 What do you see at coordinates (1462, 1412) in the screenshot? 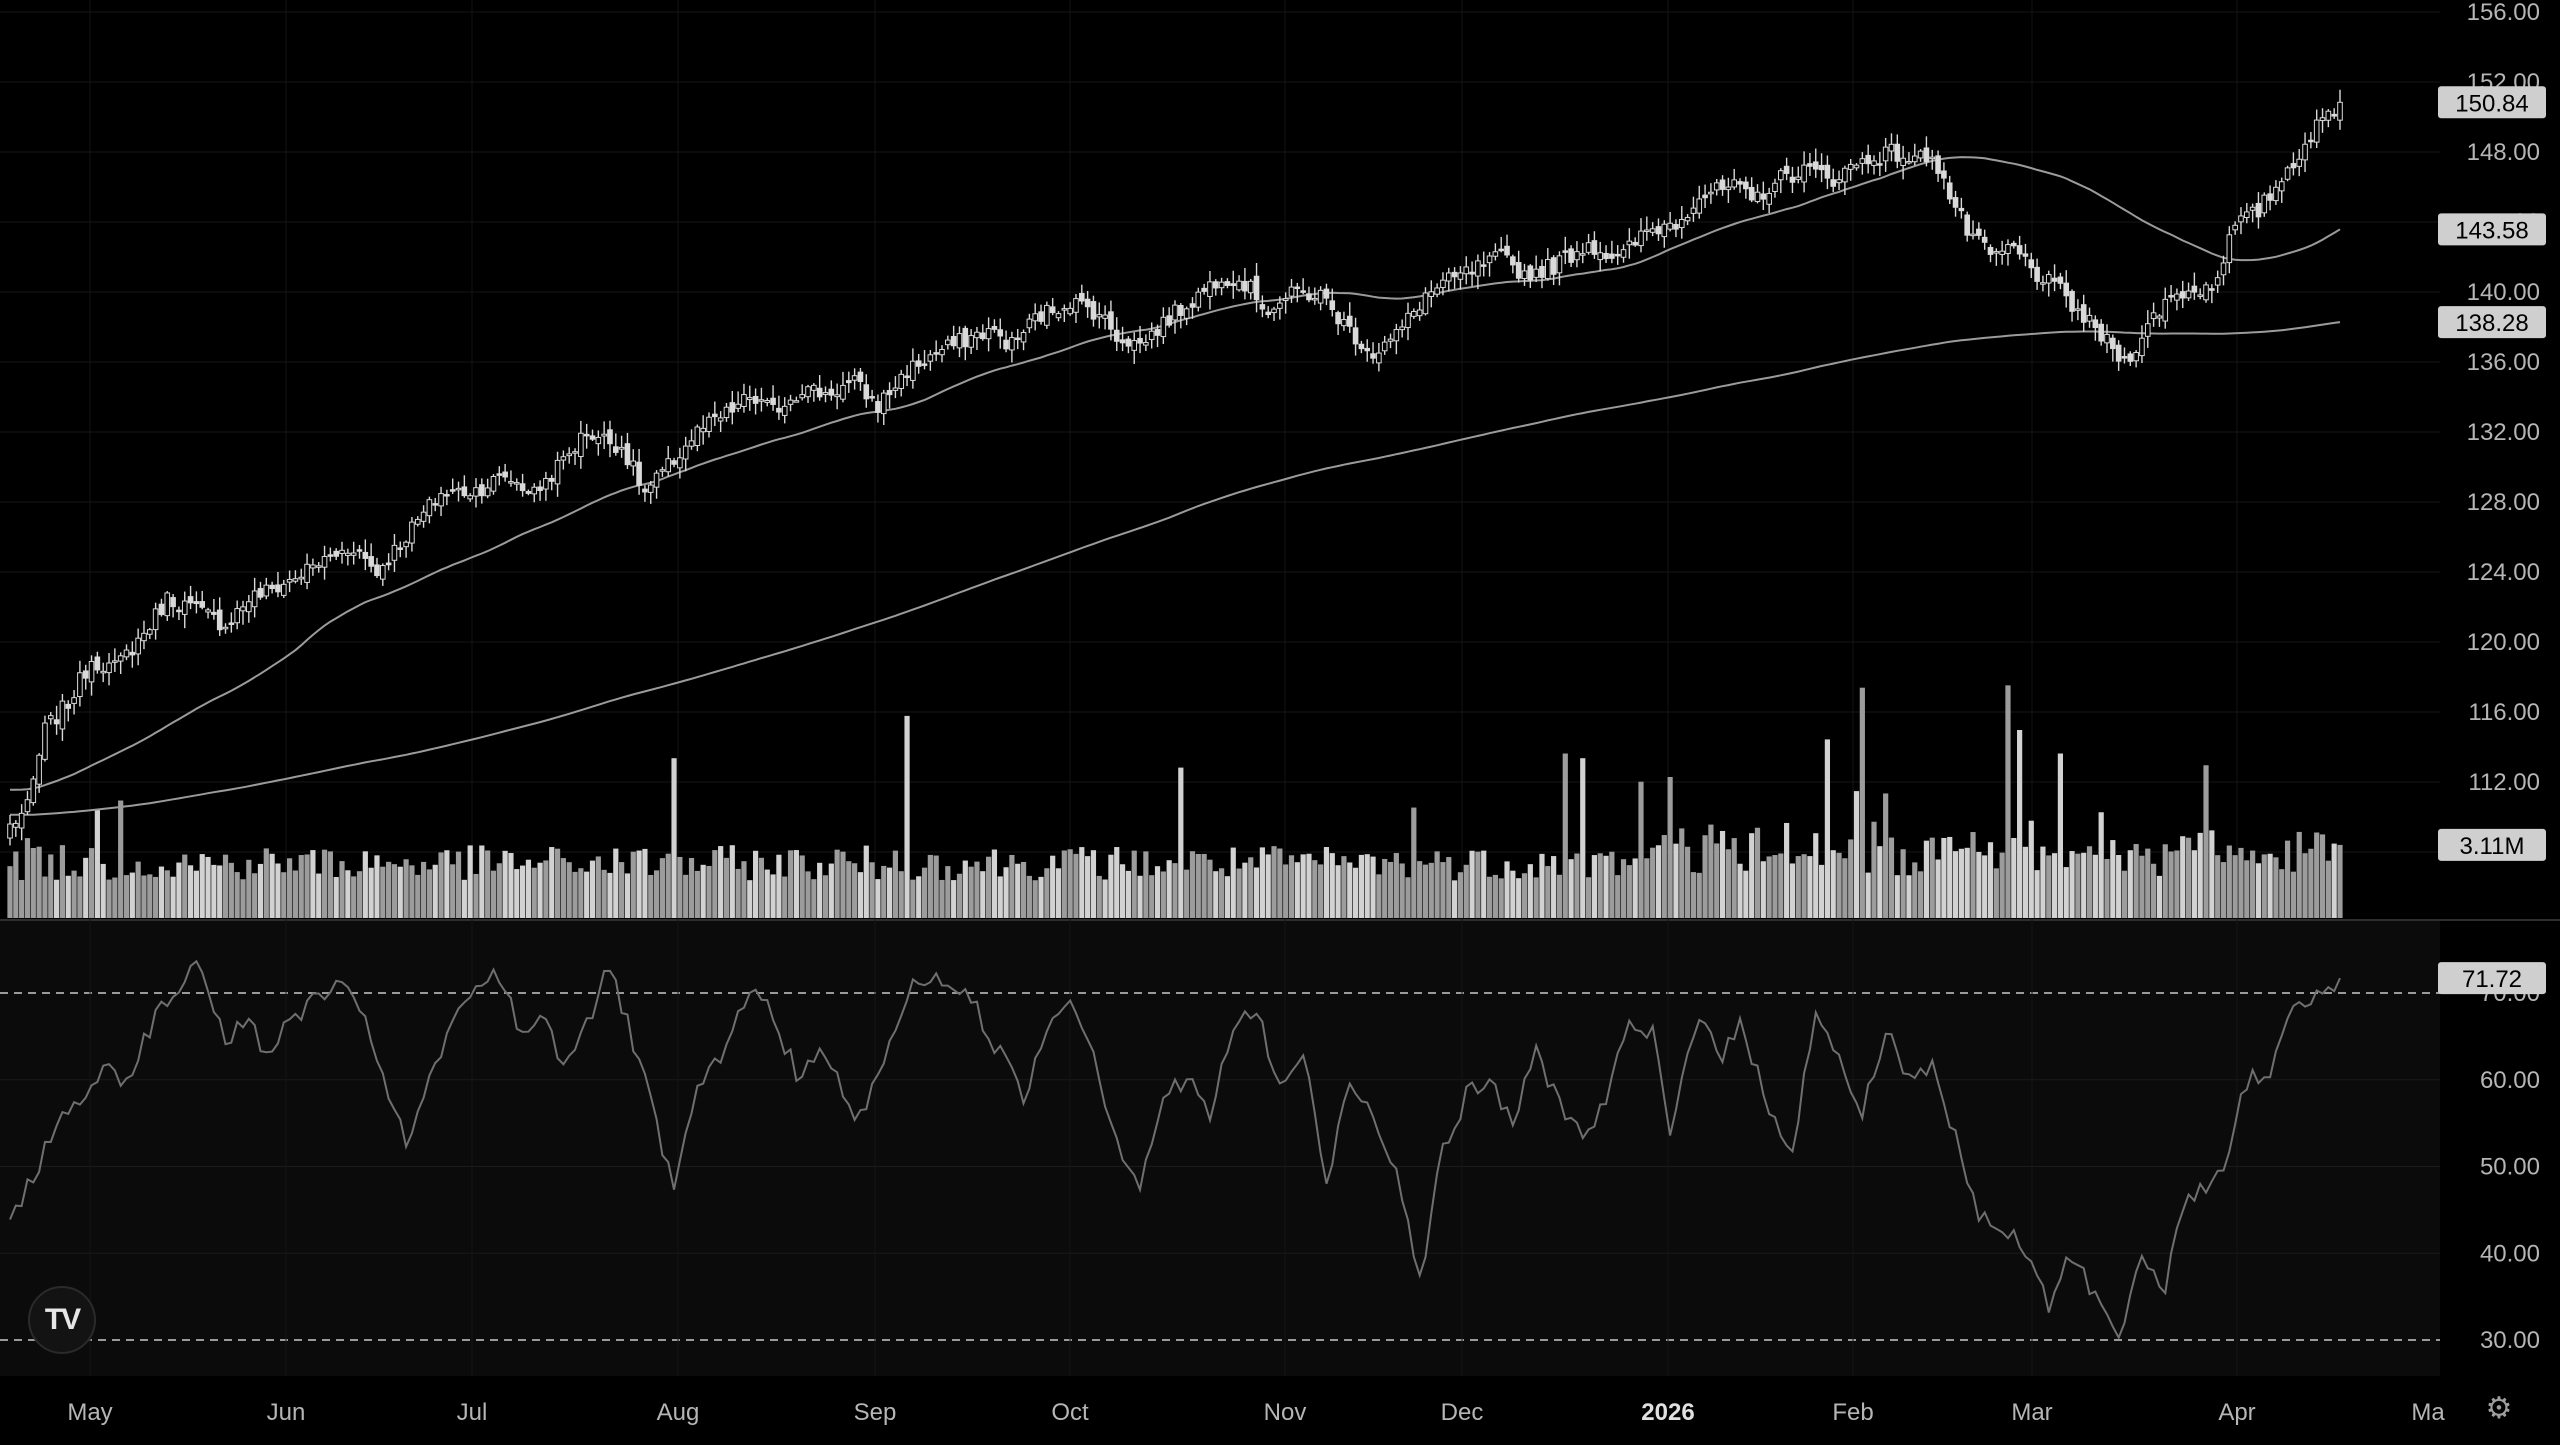
I see `time-tick-label: Dec` at bounding box center [1462, 1412].